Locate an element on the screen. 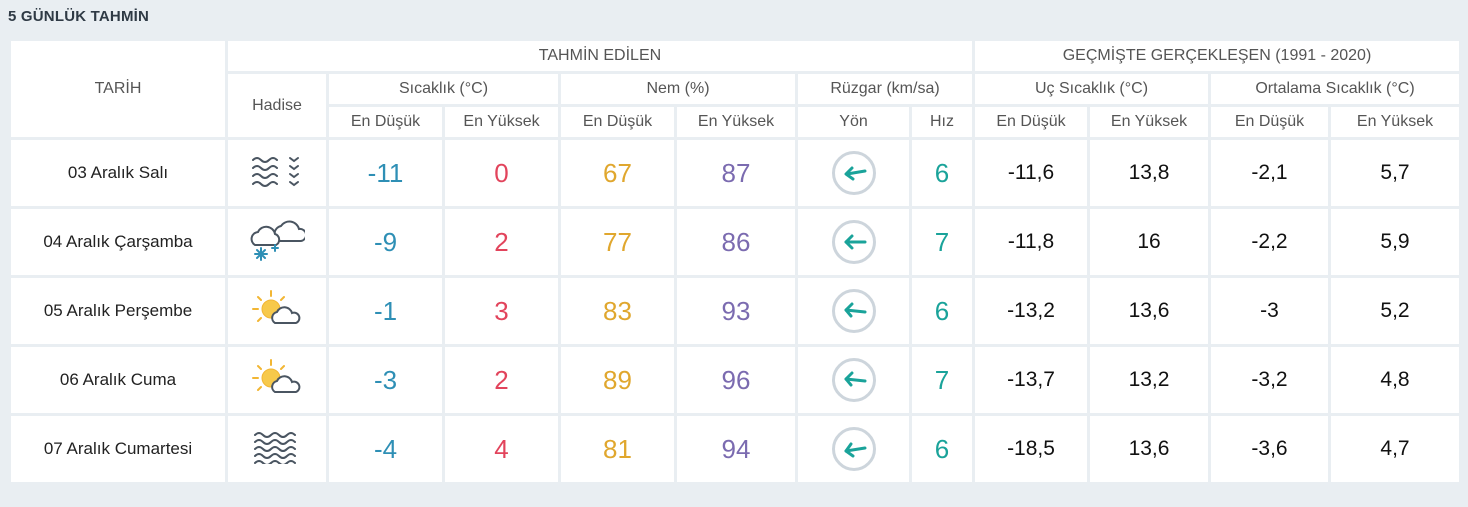 This screenshot has width=1468, height=507. extreme-min: -11,8 is located at coordinates (1031, 242).